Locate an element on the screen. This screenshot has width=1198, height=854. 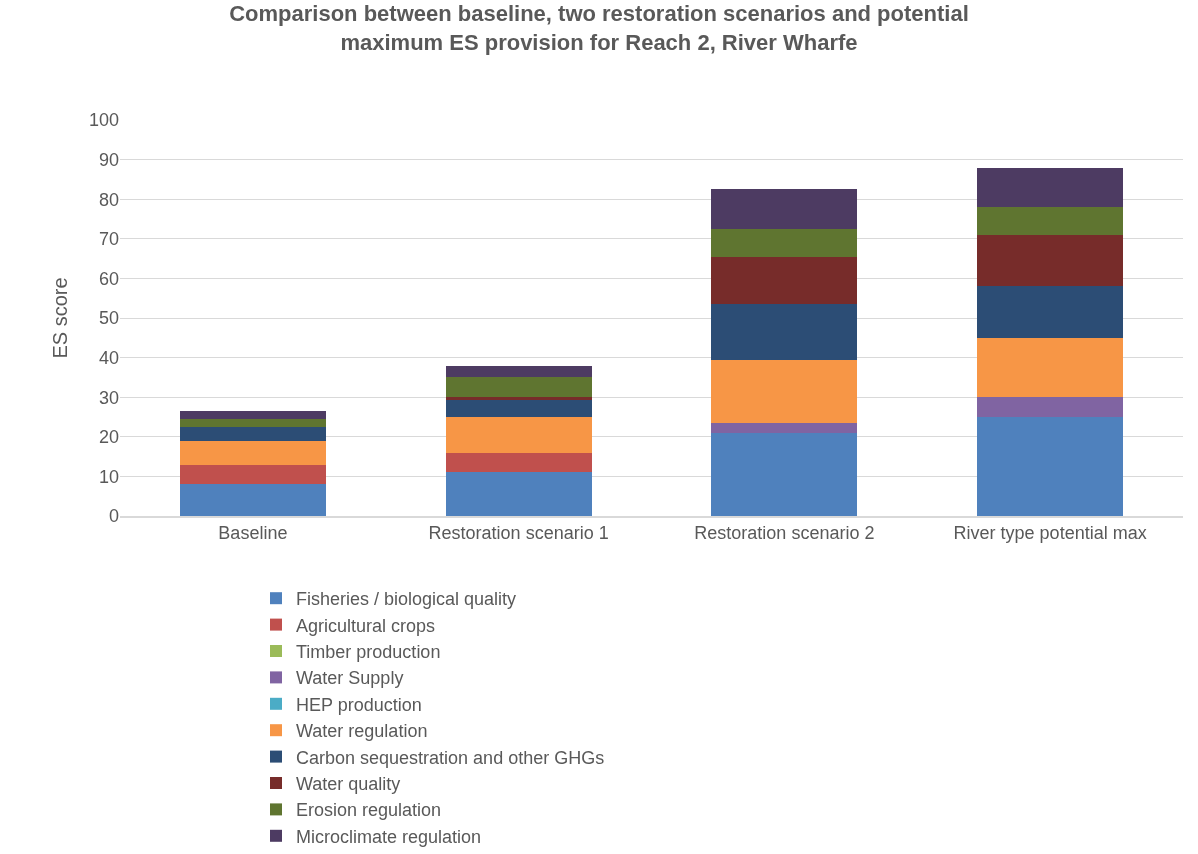
y-tick-label: 20 is located at coordinates (108, 437).